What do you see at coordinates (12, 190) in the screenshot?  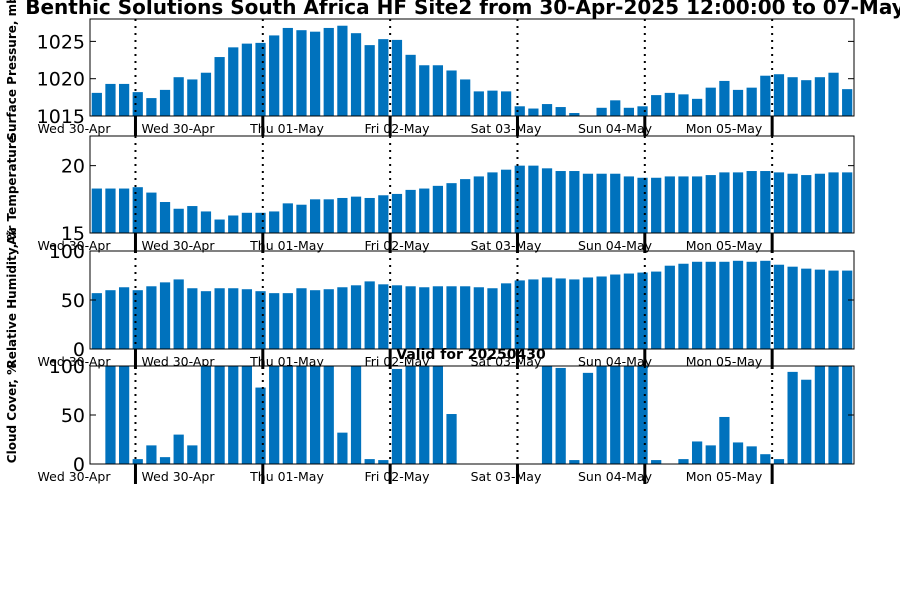 I see `ylabel: Air Temperature` at bounding box center [12, 190].